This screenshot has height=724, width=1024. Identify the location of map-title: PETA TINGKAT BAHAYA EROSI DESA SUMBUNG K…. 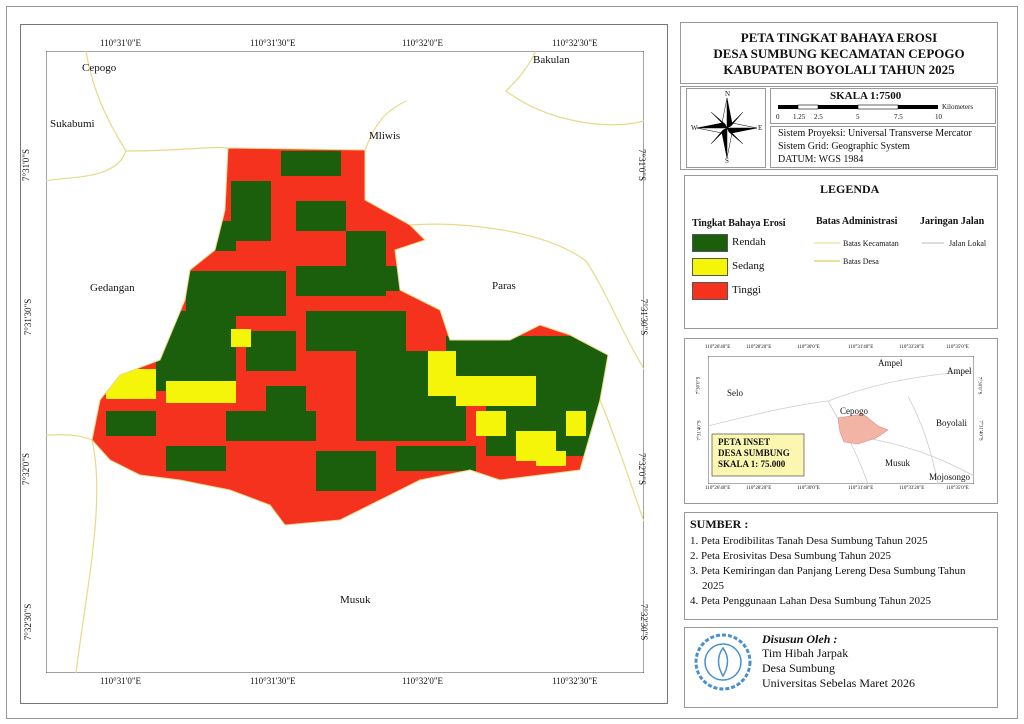
(839, 54).